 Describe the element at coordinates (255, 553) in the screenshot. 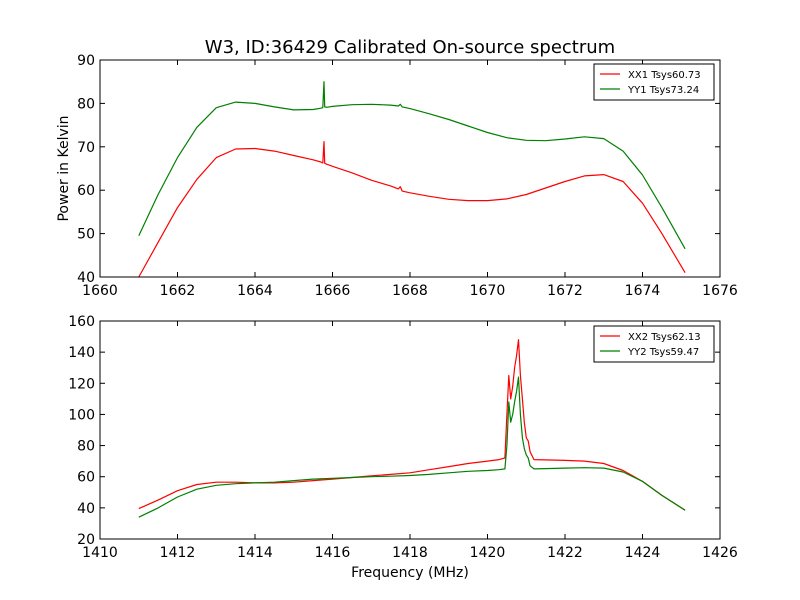

I see `x-tick-label: 1414` at that location.